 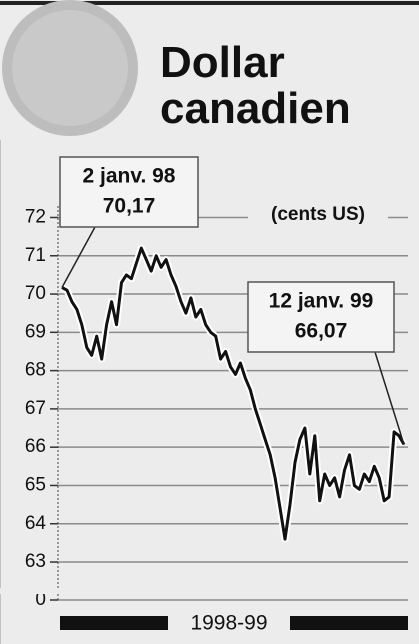 What do you see at coordinates (255, 85) in the screenshot?
I see `chart-title: Dollar canadien` at bounding box center [255, 85].